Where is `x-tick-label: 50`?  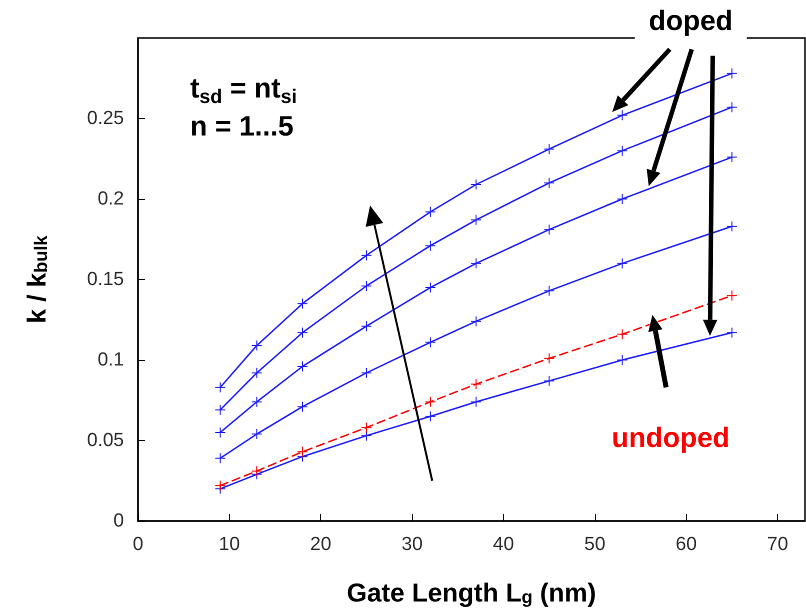
x-tick-label: 50 is located at coordinates (595, 544).